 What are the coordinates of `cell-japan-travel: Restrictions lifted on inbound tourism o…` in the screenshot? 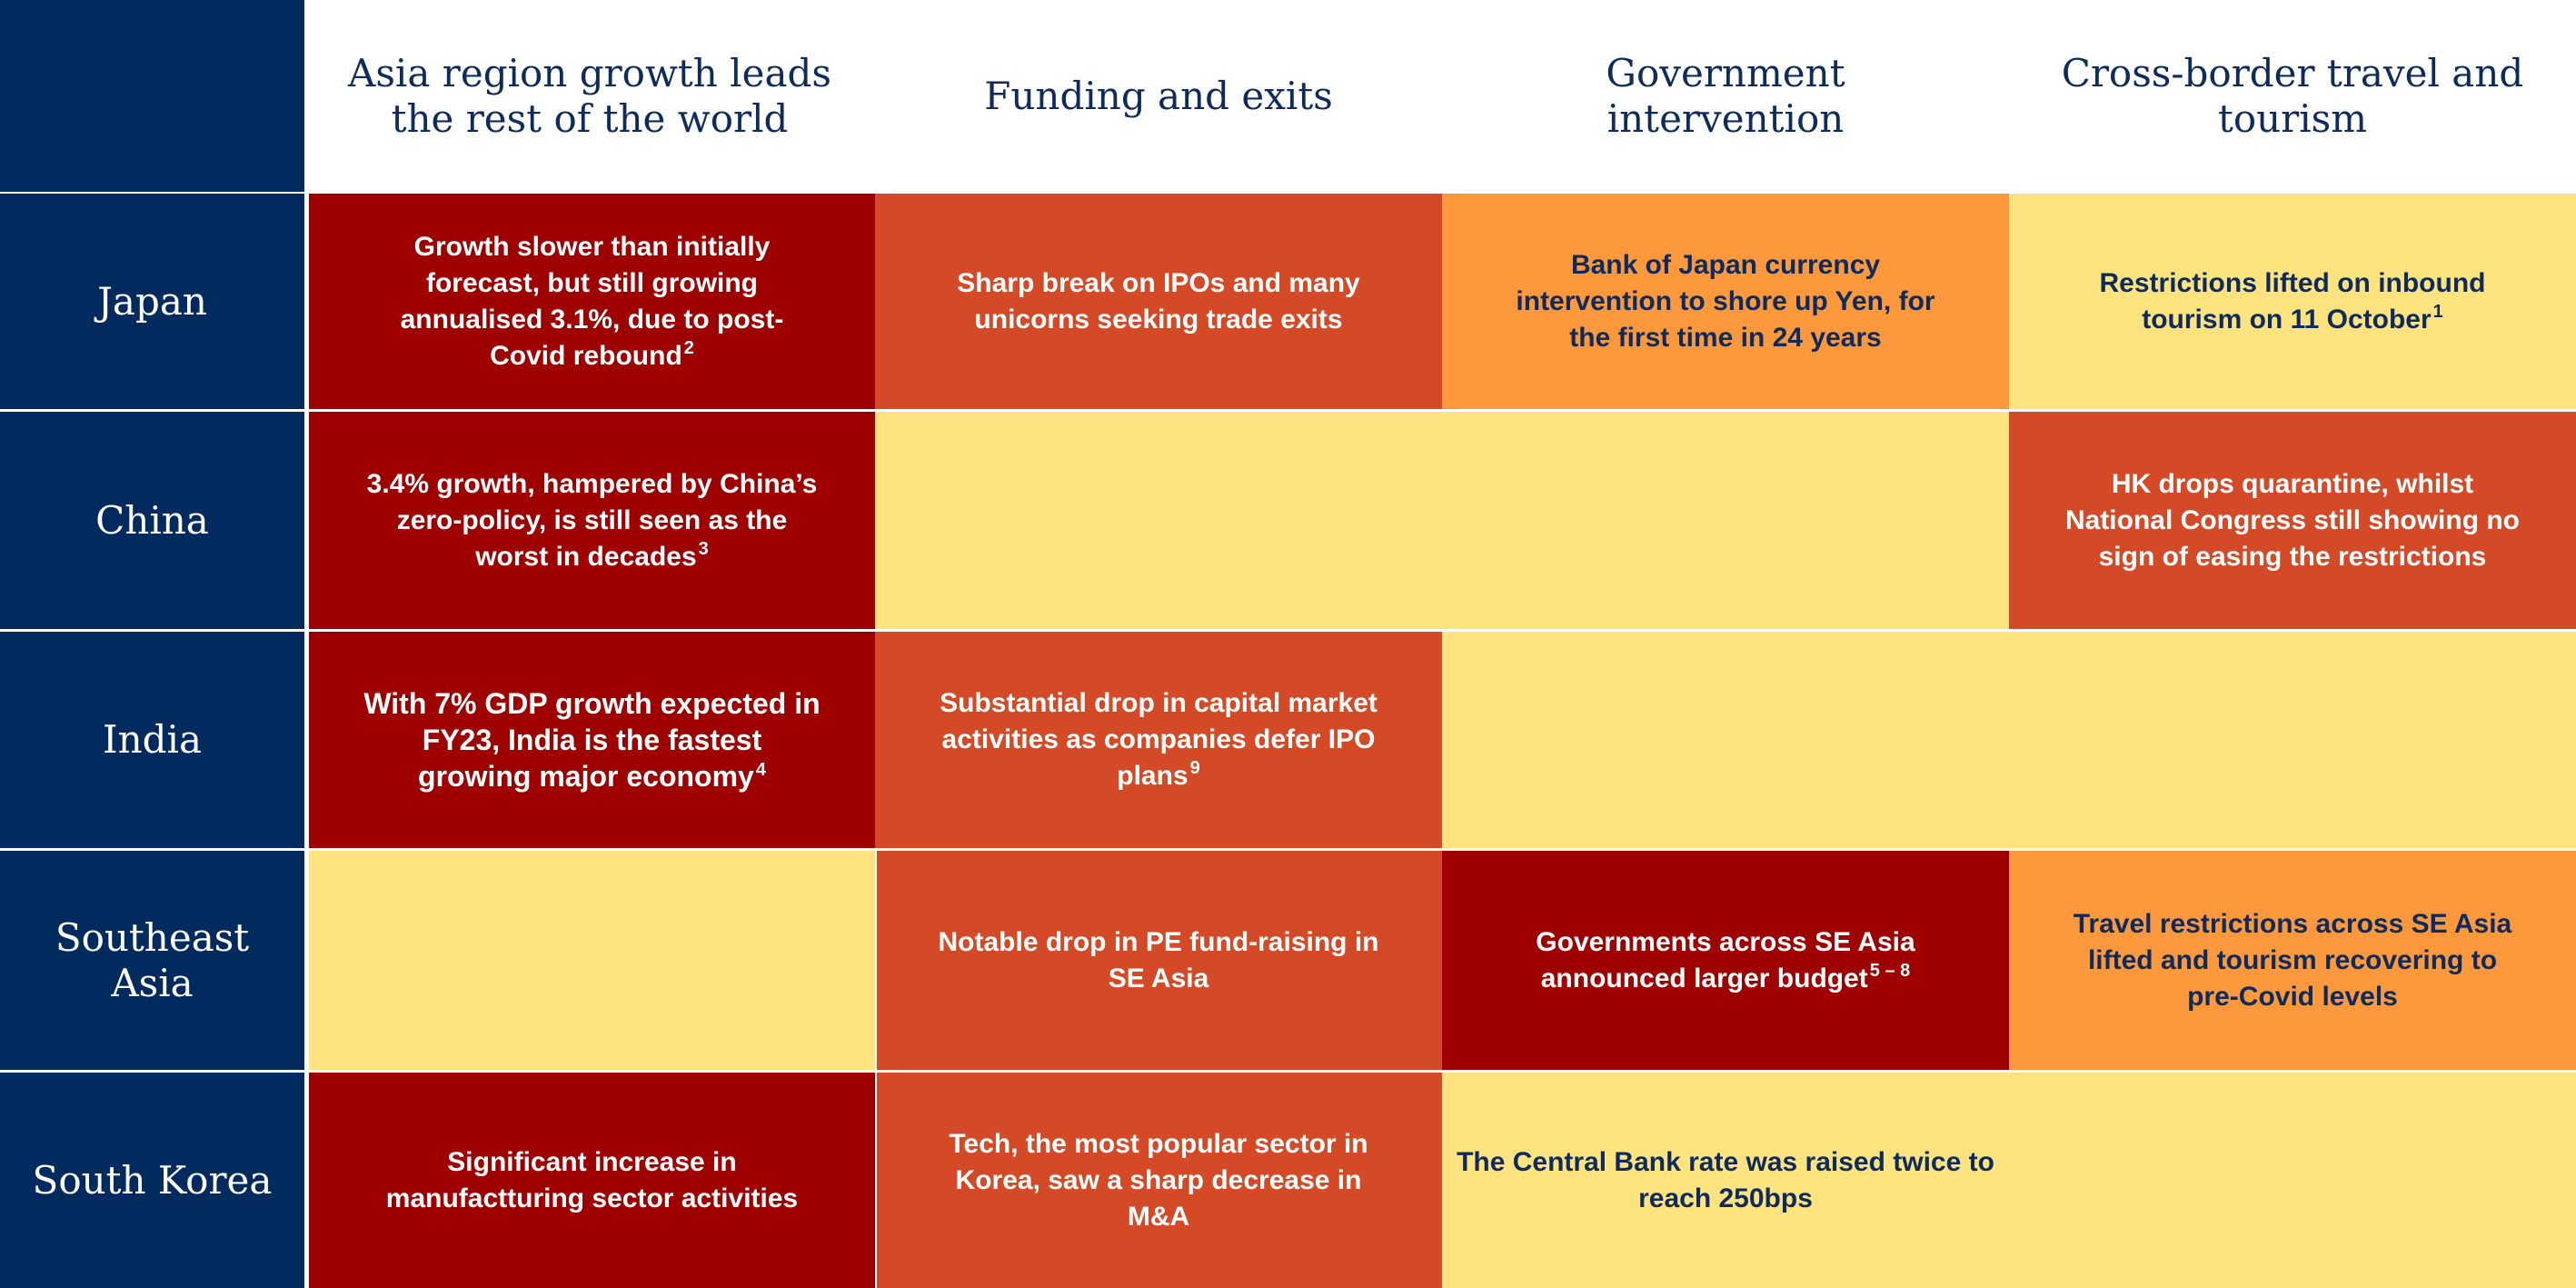 It's located at (2292, 301).